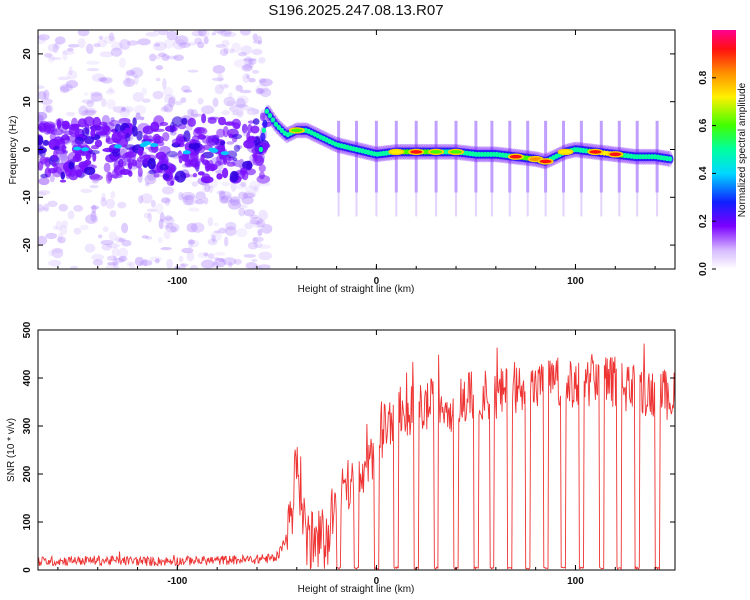 This screenshot has width=750, height=600. What do you see at coordinates (27, 377) in the screenshot?
I see `y-tick-label: 400` at bounding box center [27, 377].